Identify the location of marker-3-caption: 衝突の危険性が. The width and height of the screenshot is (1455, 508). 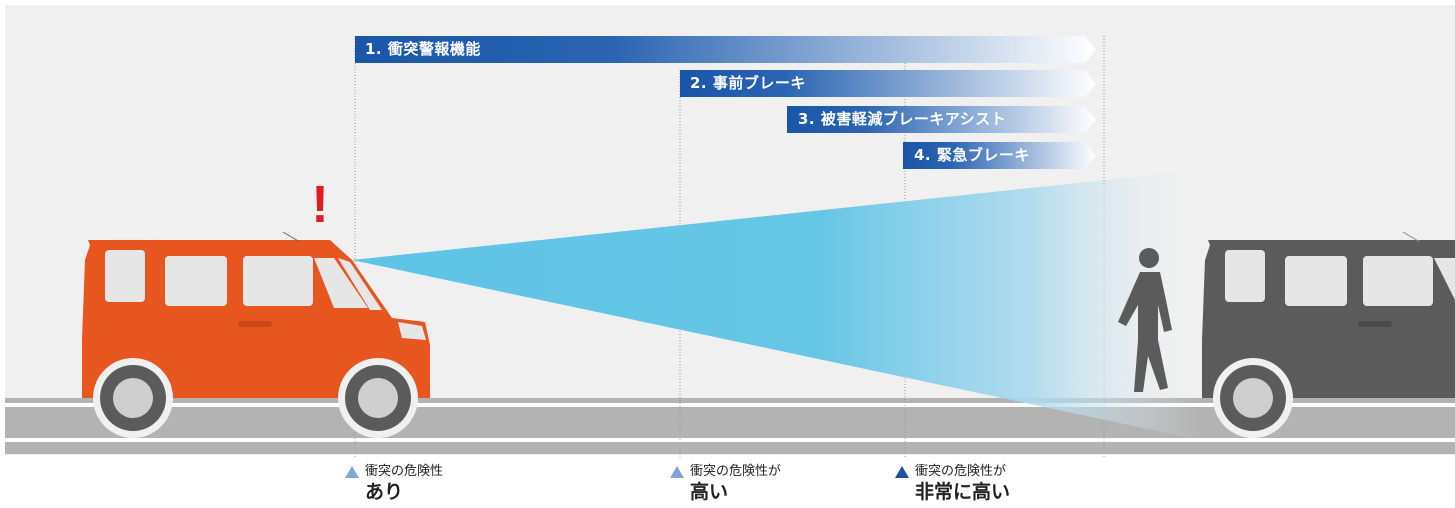
(961, 471).